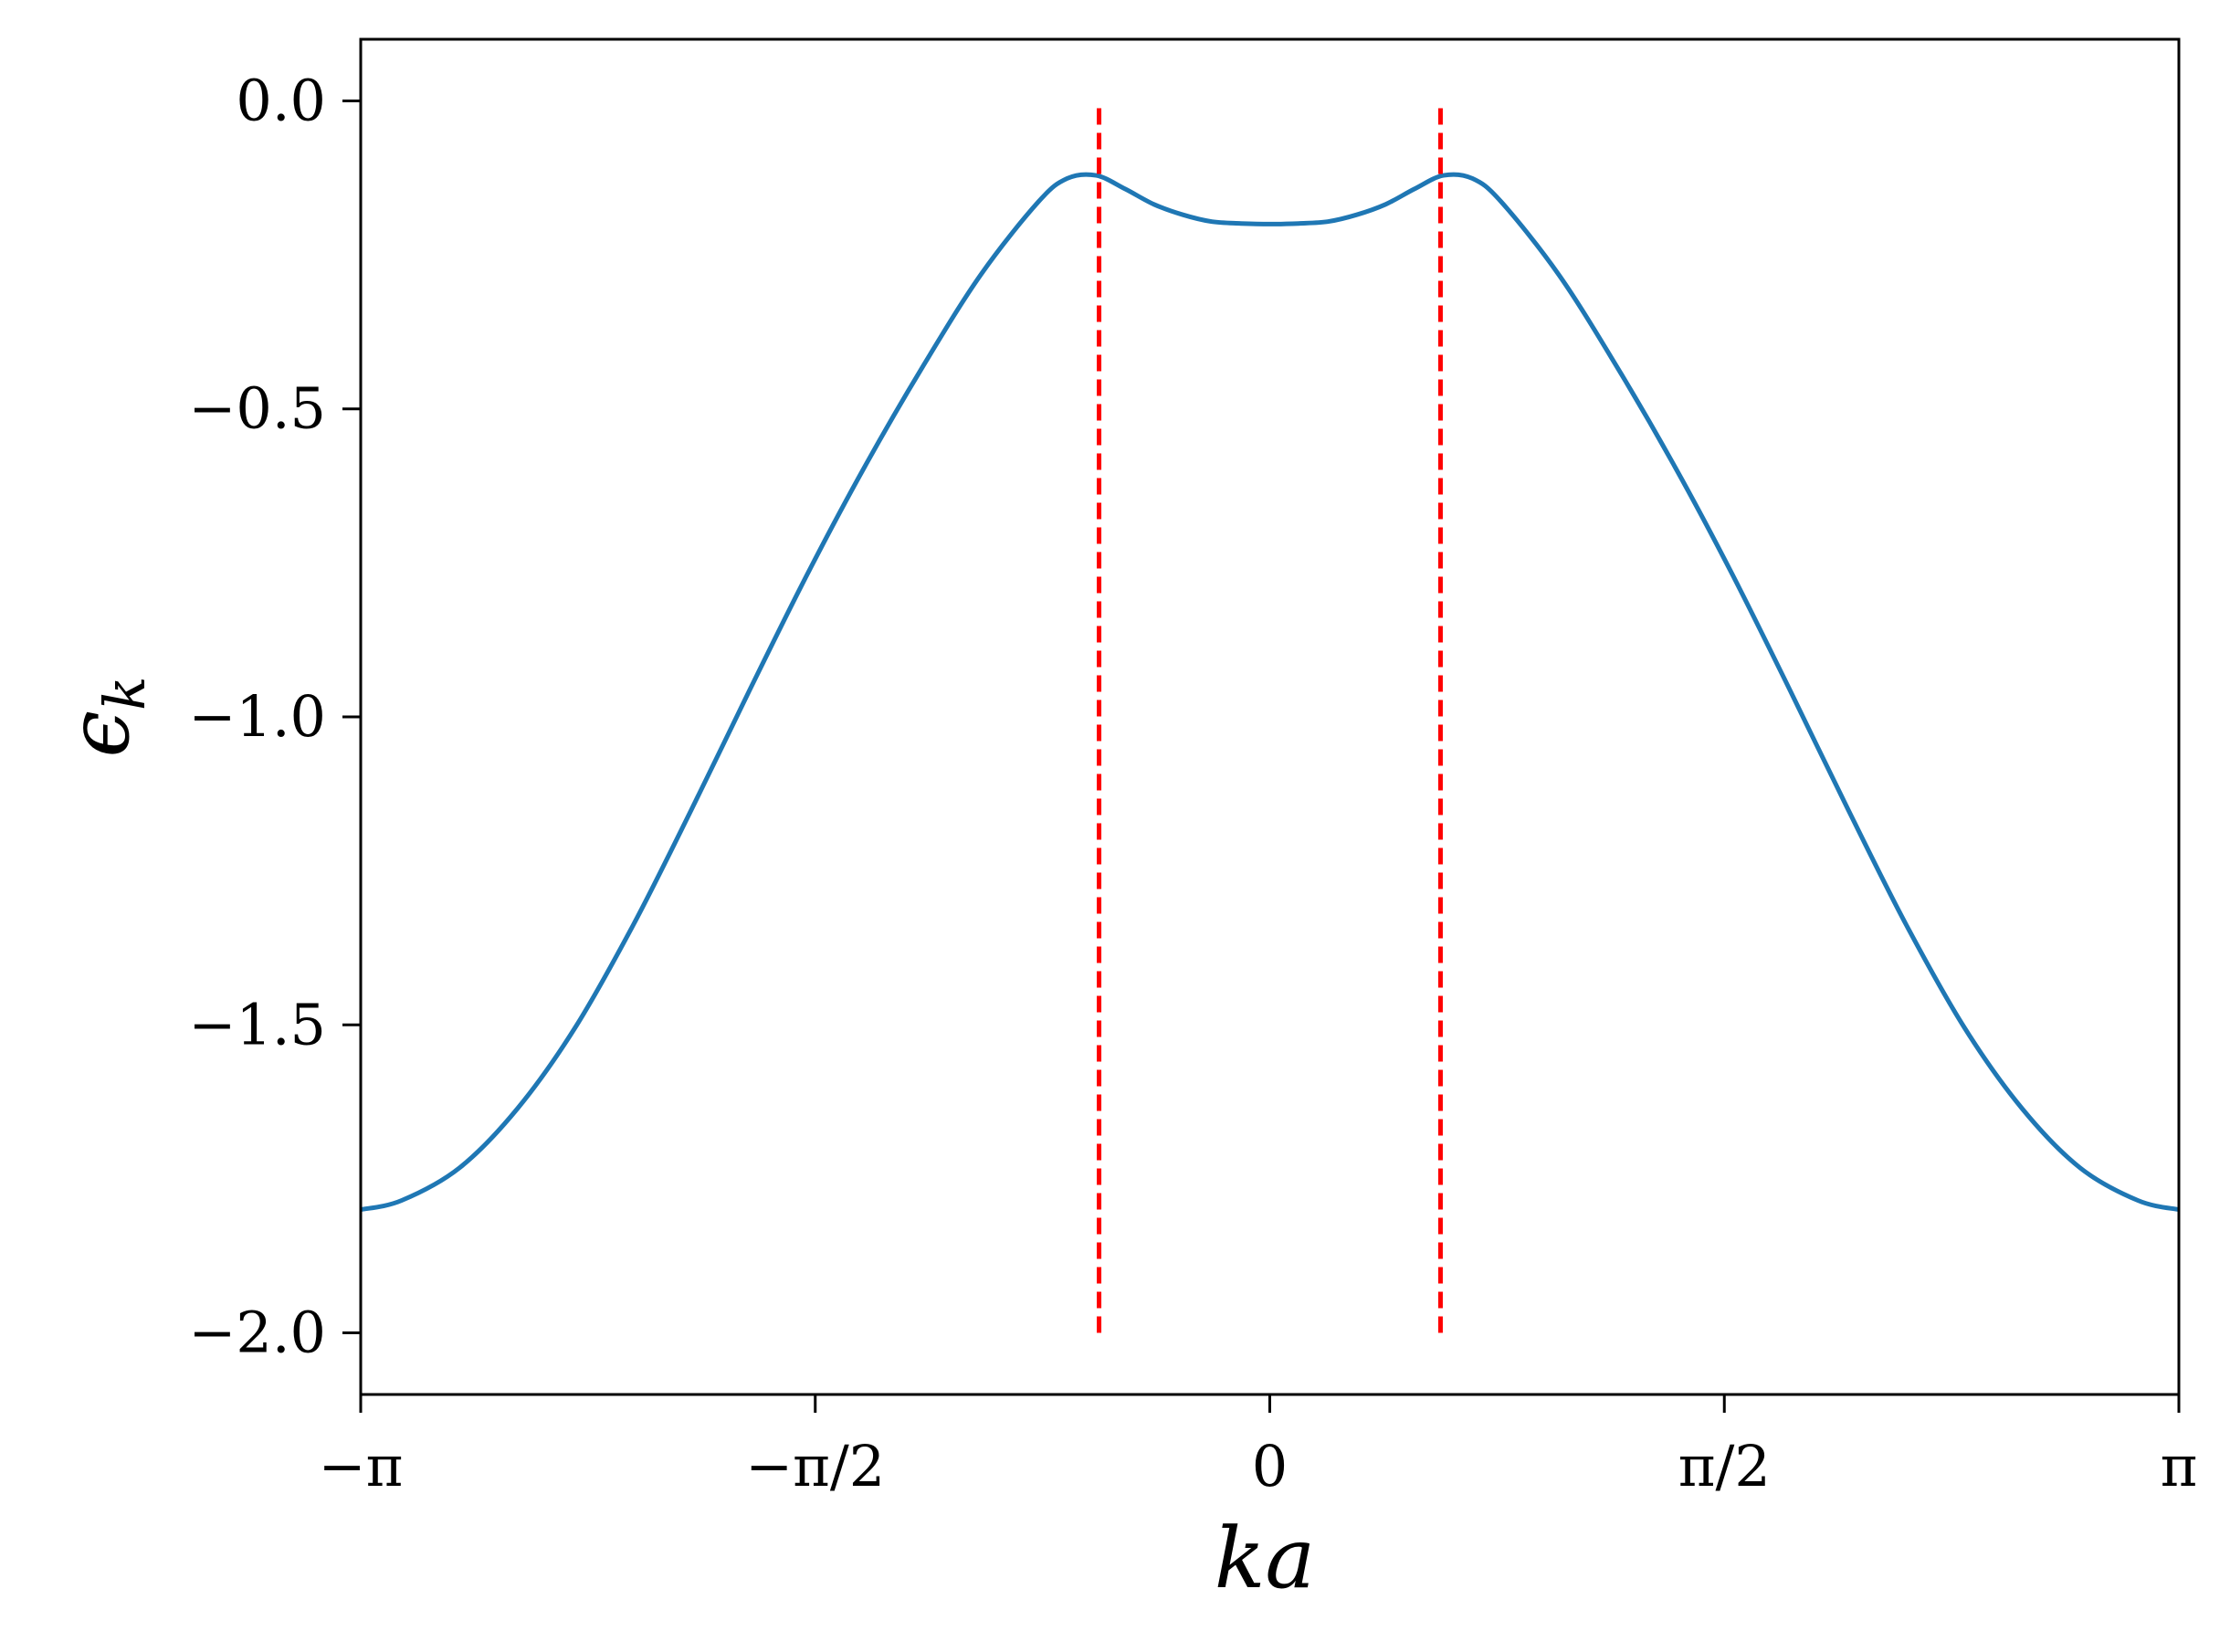  Describe the element at coordinates (815, 1466) in the screenshot. I see `x-tick-label-1: −π/2` at that location.